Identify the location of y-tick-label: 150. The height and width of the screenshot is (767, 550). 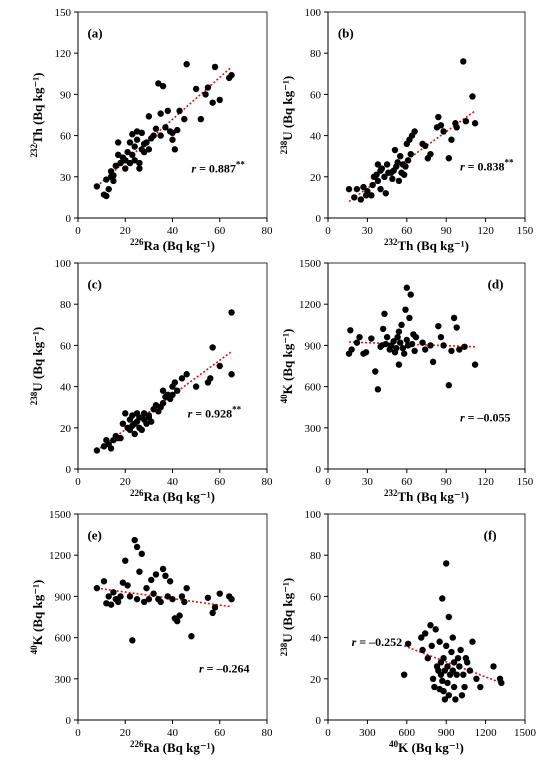
(63, 13).